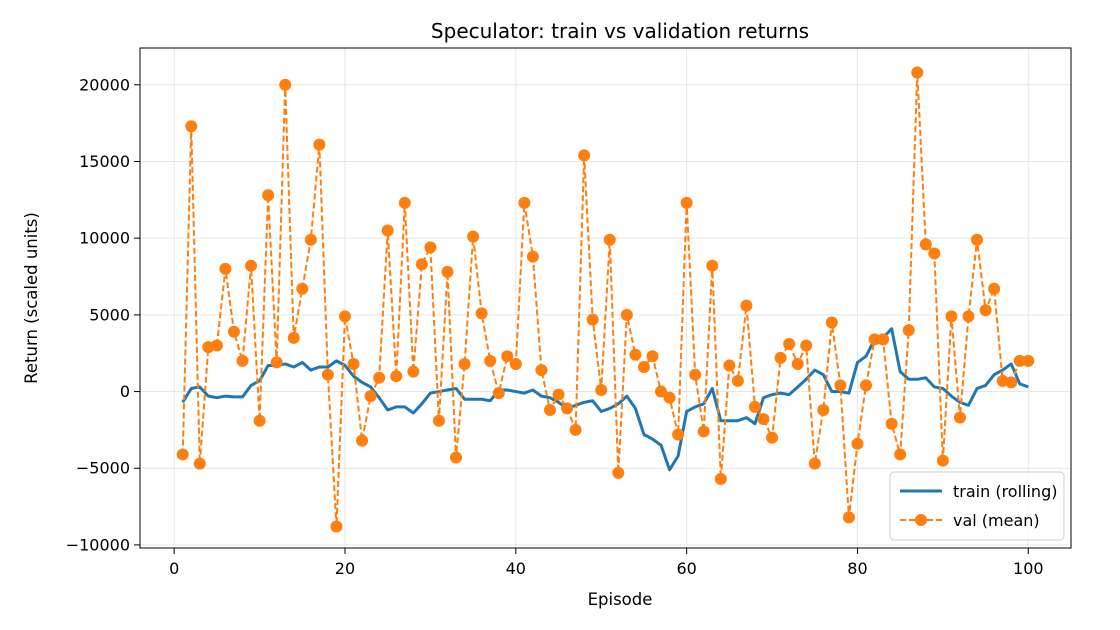 The image size is (1120, 630). I want to click on y-tick-label: 15000, so click(104, 161).